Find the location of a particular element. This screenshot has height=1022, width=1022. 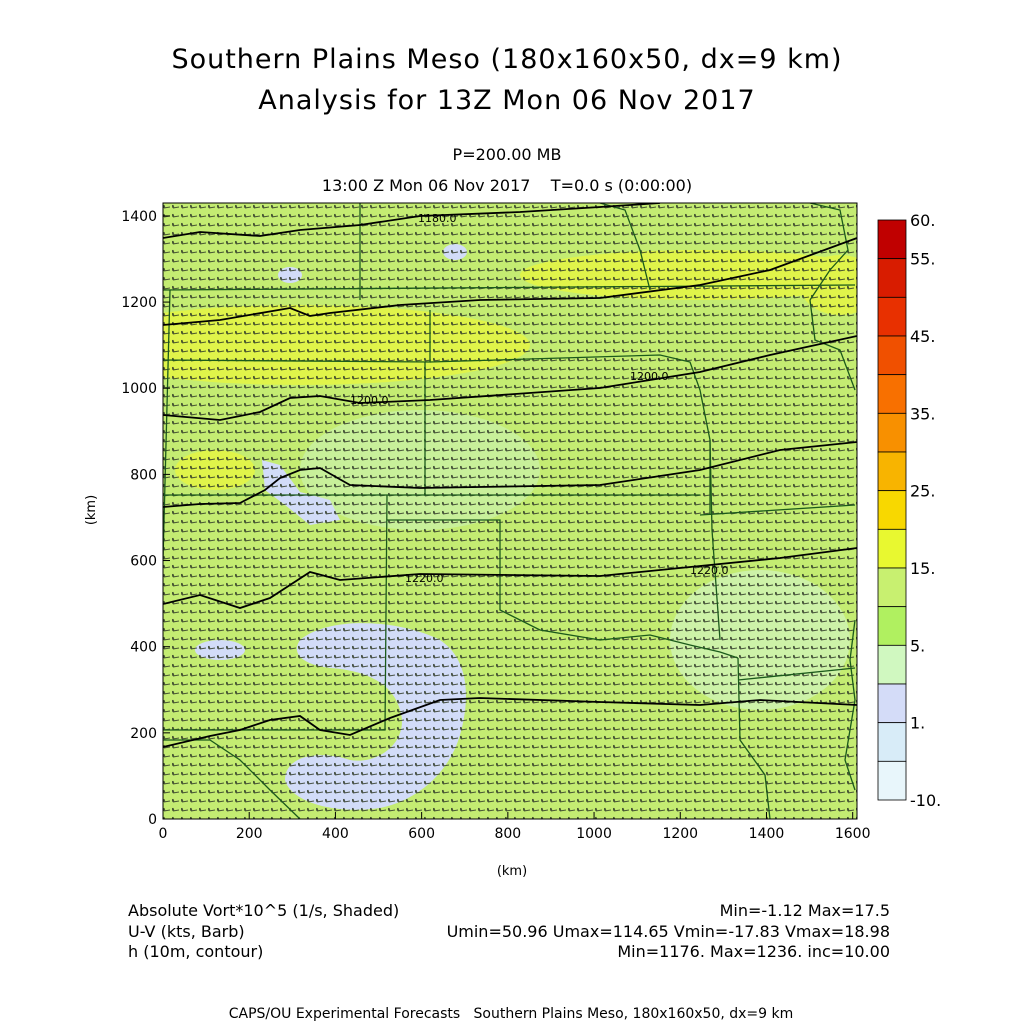

y-tick-label: 400 is located at coordinates (143, 648).